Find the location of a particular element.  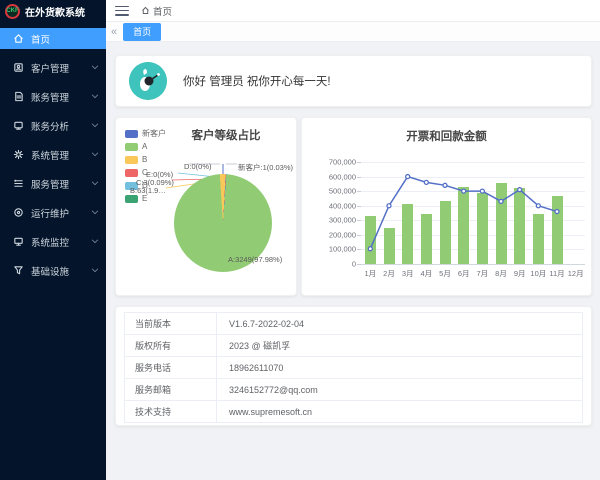

legend-label: A is located at coordinates (145, 146).